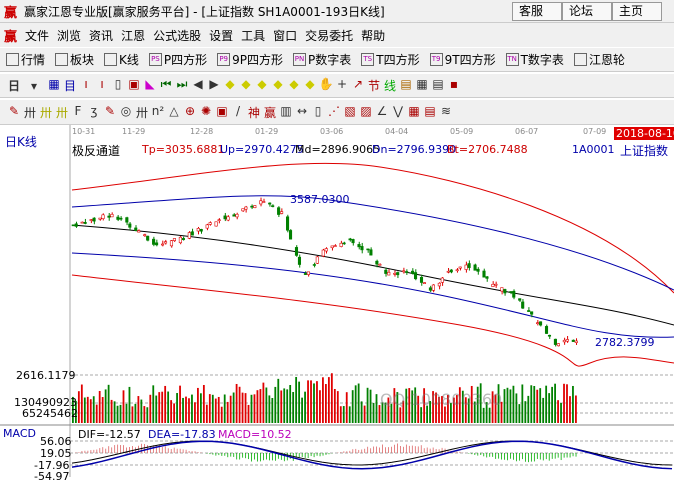  I want to click on toolbar-button: T9 9T四方形, so click(462, 59).